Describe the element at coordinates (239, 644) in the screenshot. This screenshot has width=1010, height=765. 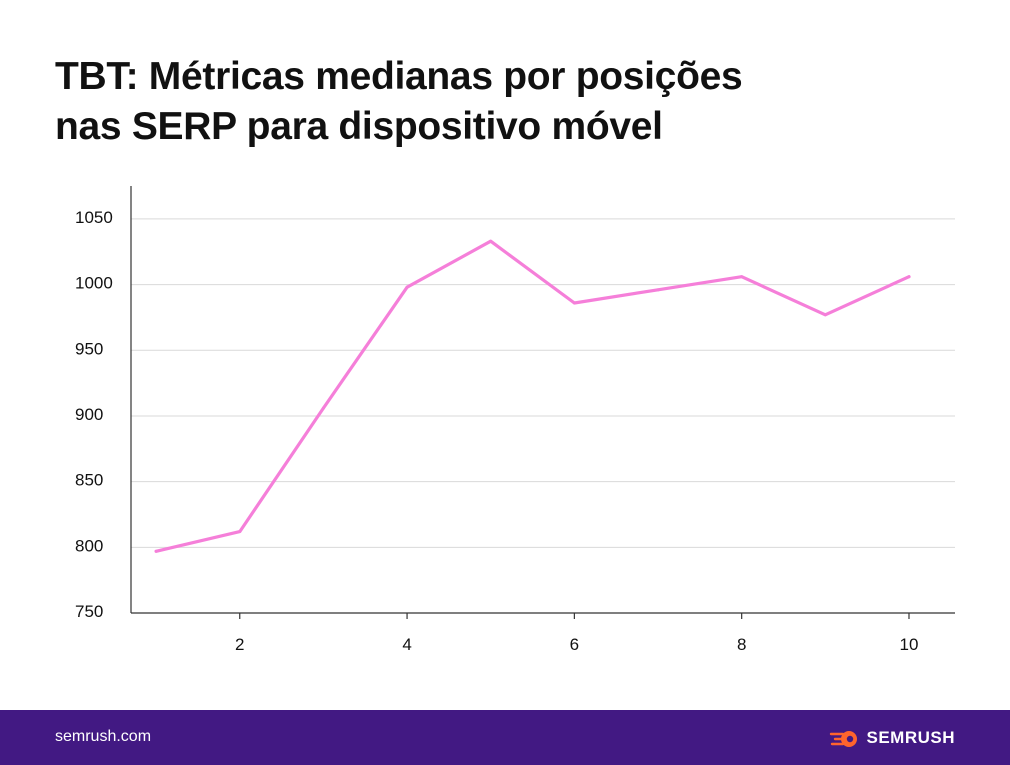
I see `x-tick-label-2: 2` at that location.